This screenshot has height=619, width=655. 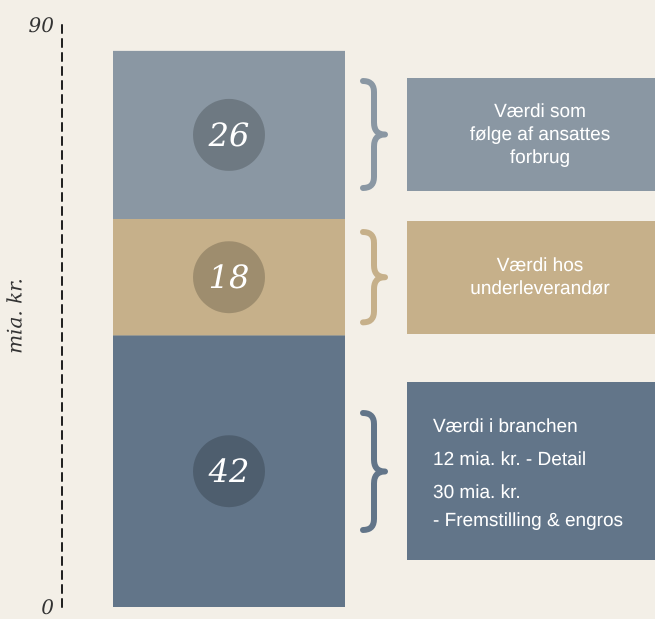 I want to click on text: Værdi hos underleverandør, so click(x=540, y=277).